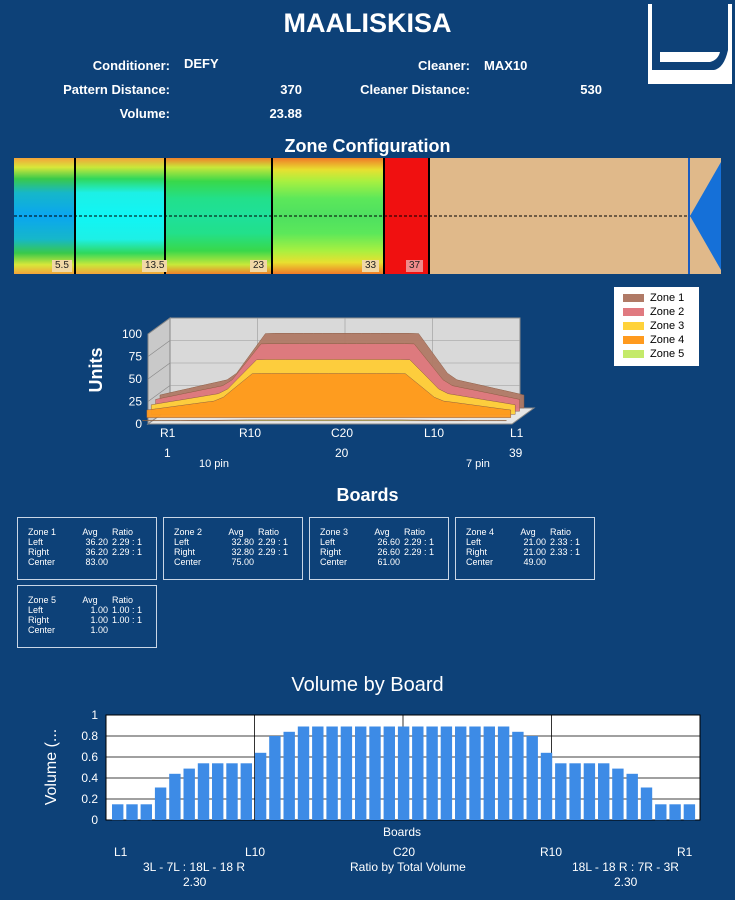 The image size is (735, 900). What do you see at coordinates (367, 495) in the screenshot?
I see `boards-title: Boards` at bounding box center [367, 495].